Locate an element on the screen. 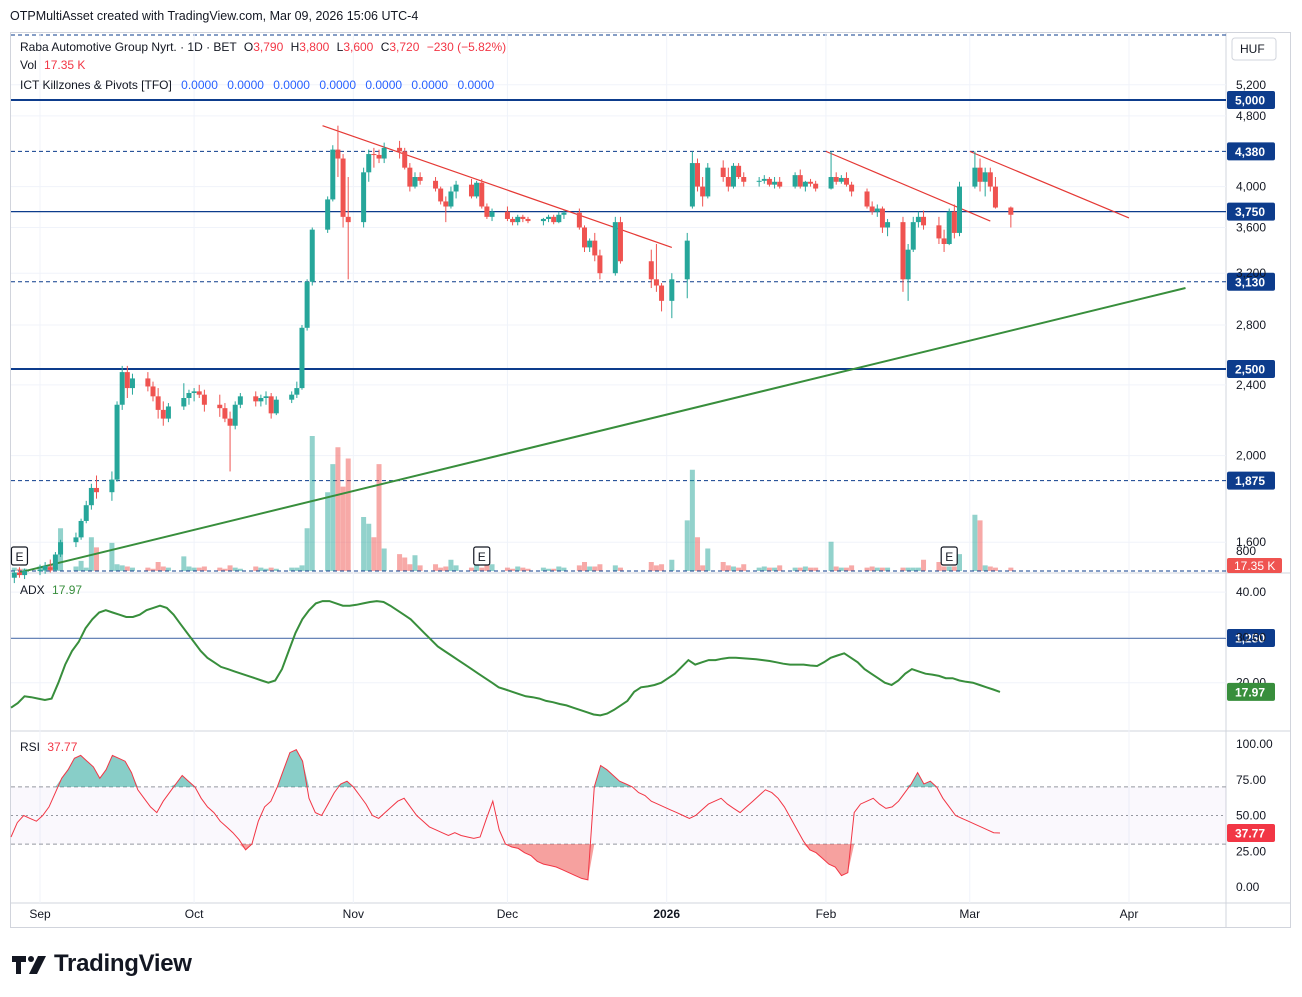  adx-label: ADX is located at coordinates (32, 590).